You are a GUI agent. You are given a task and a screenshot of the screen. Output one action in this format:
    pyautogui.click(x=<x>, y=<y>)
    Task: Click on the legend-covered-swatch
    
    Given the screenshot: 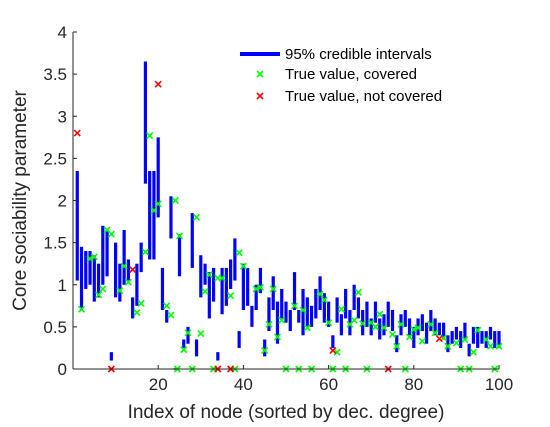 What is the action you would take?
    pyautogui.click(x=260, y=74)
    